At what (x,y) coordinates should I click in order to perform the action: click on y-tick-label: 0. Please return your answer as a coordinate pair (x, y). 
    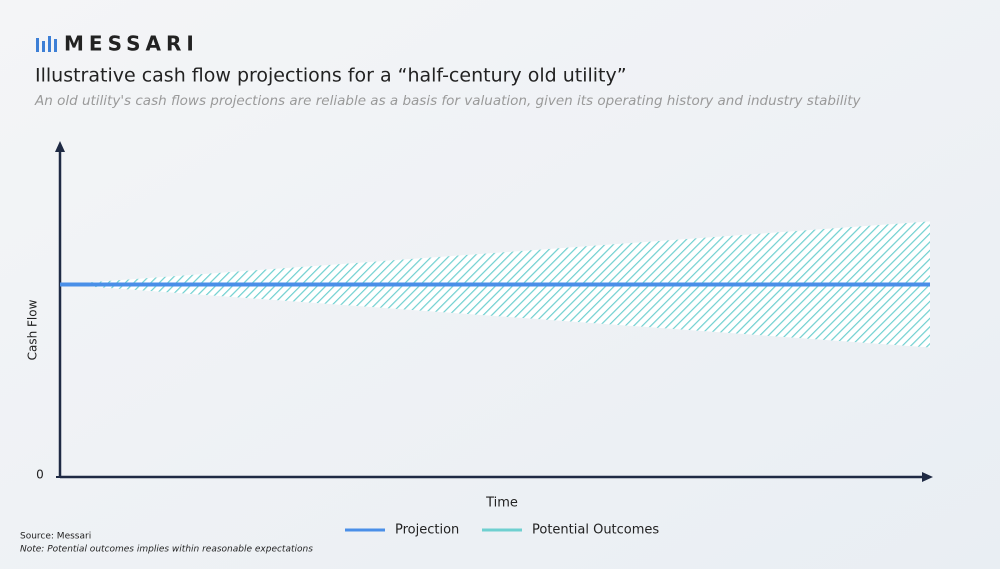
    Looking at the image, I should click on (40, 475).